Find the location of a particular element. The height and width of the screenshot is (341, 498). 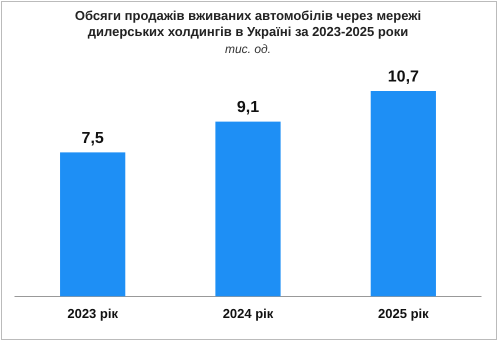

data-label: 9,1 is located at coordinates (248, 107).